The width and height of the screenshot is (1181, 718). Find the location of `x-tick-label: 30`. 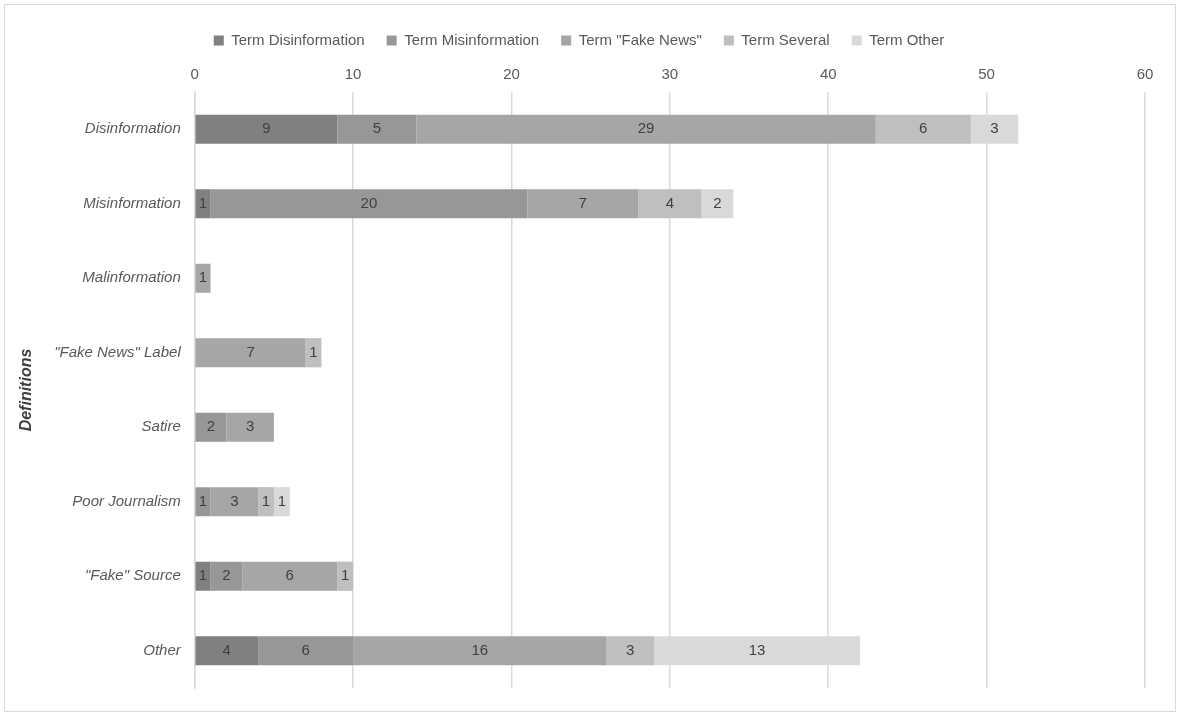

x-tick-label: 30 is located at coordinates (670, 74).